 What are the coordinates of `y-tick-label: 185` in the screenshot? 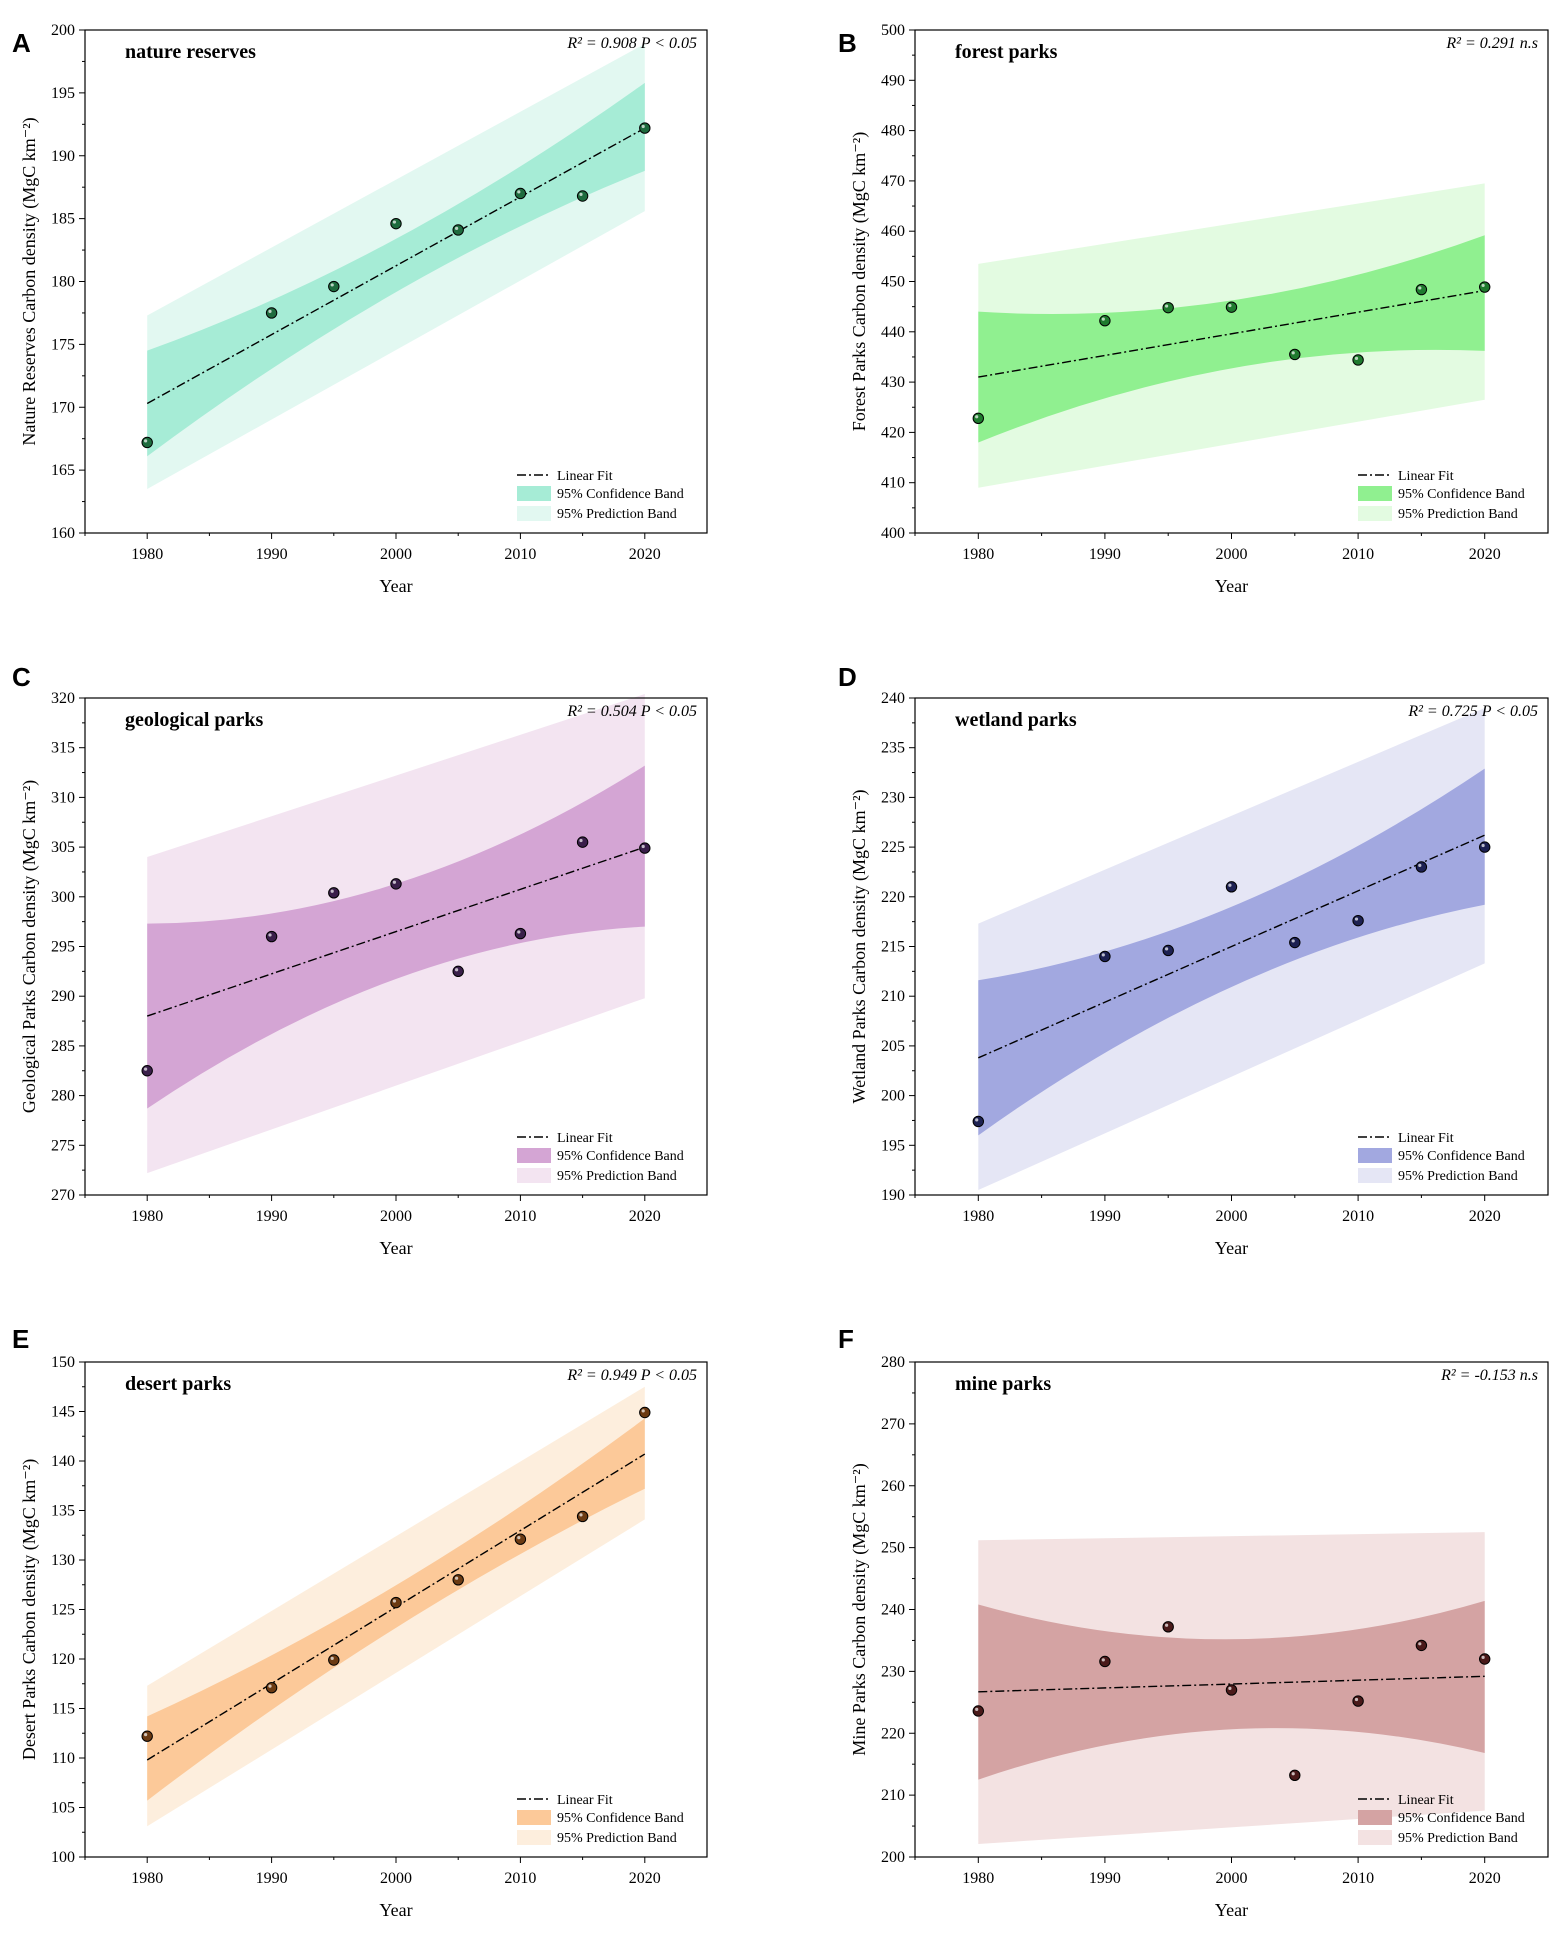 It's located at (63, 219).